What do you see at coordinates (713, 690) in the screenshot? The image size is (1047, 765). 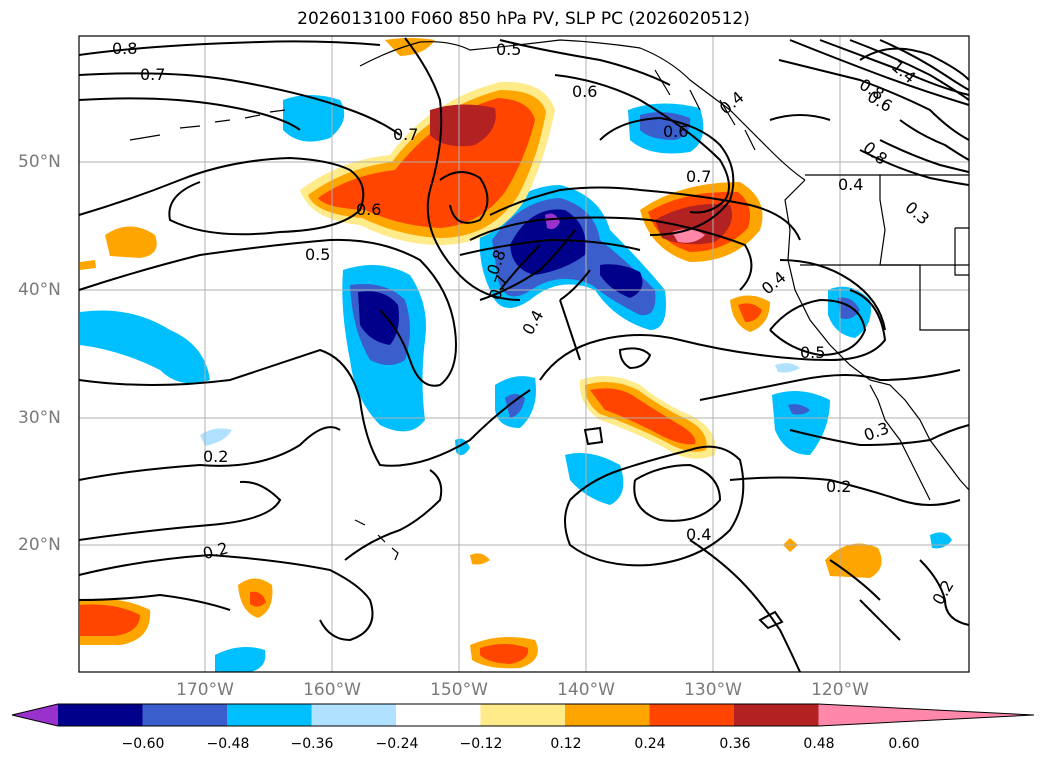 I see `lon-label-130w: 130°W` at bounding box center [713, 690].